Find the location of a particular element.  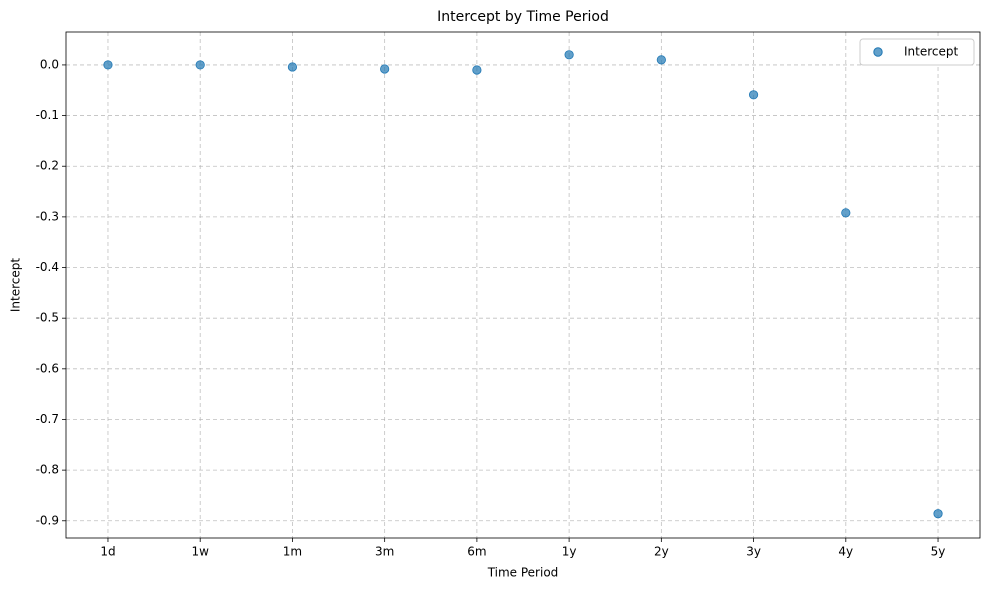

y-tick-label: -0.5 is located at coordinates (47, 318).